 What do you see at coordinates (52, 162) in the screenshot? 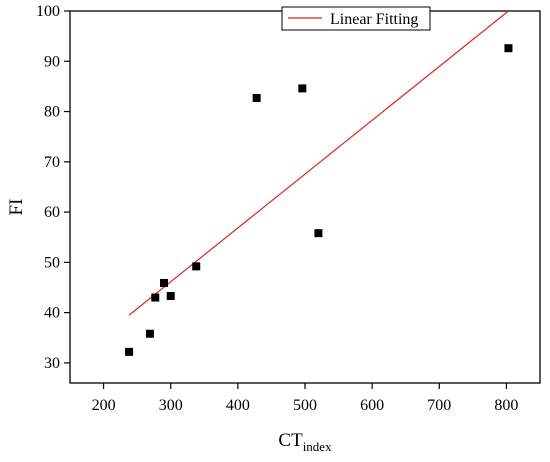
I see `y-tick-label: 70` at bounding box center [52, 162].